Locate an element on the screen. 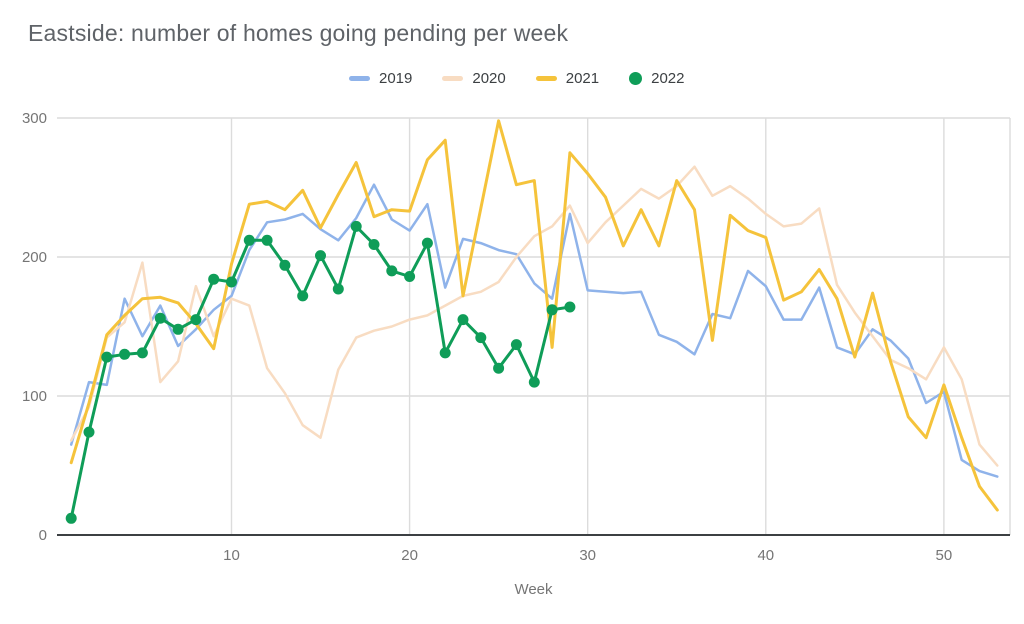  y-tick-label-100: 100 is located at coordinates (34, 396).